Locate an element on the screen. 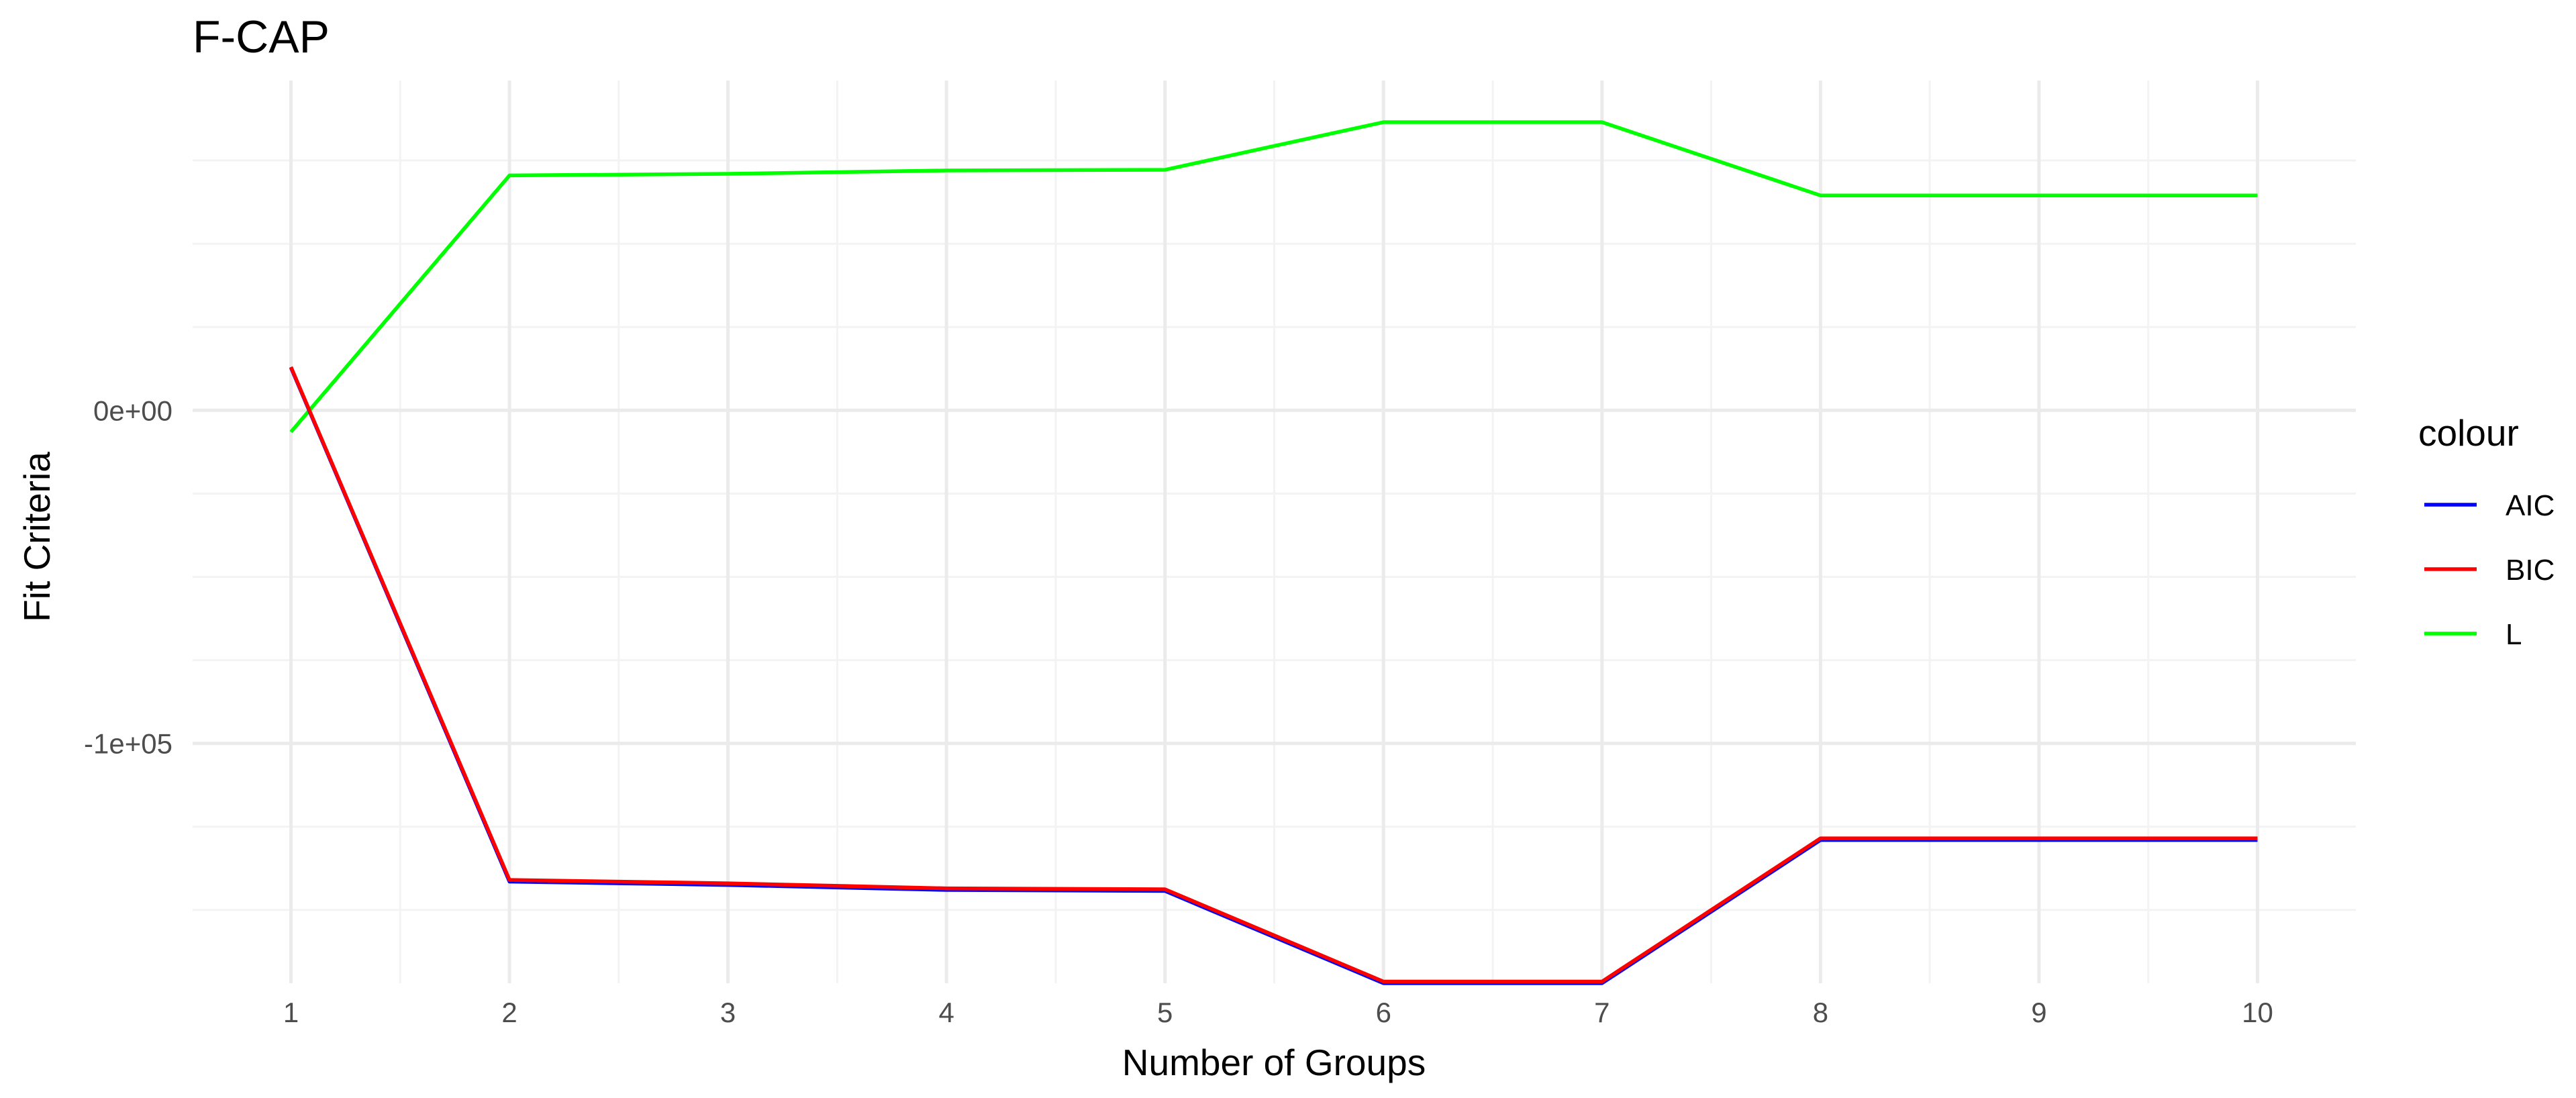 The image size is (2576, 1098). x-tick-label: 9 is located at coordinates (2038, 1012).